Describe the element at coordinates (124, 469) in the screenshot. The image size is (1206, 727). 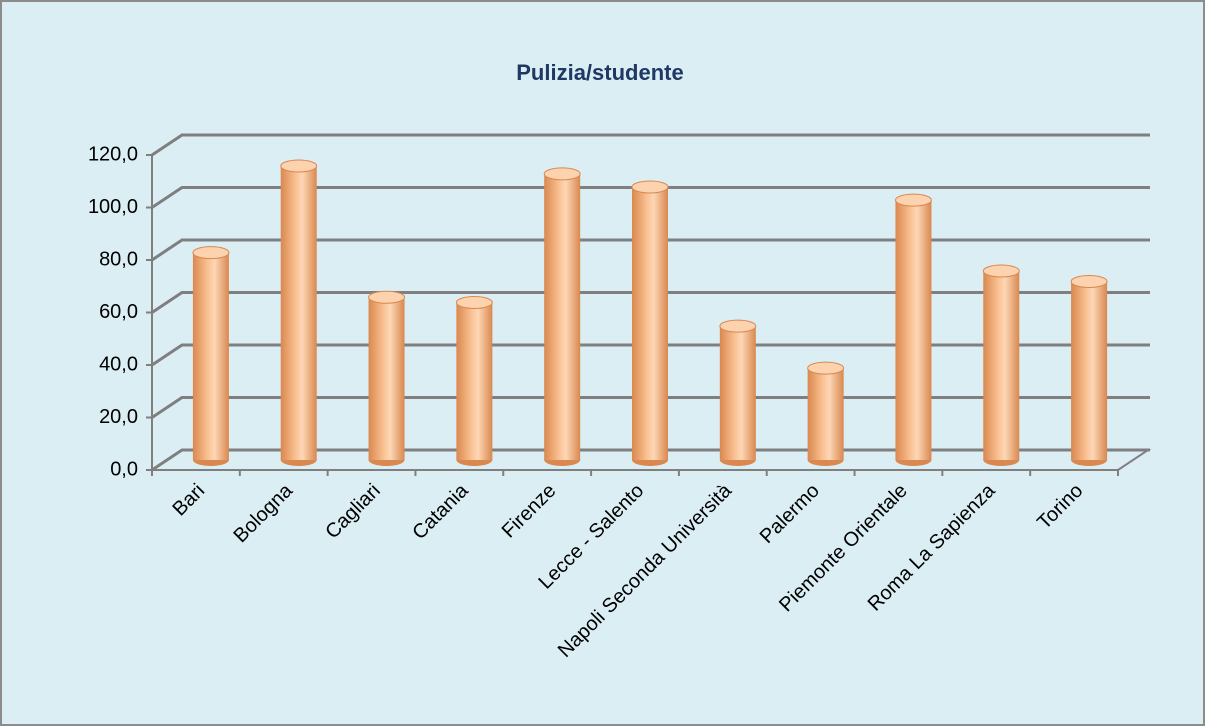
I see `y-tick-label: 0,0` at that location.